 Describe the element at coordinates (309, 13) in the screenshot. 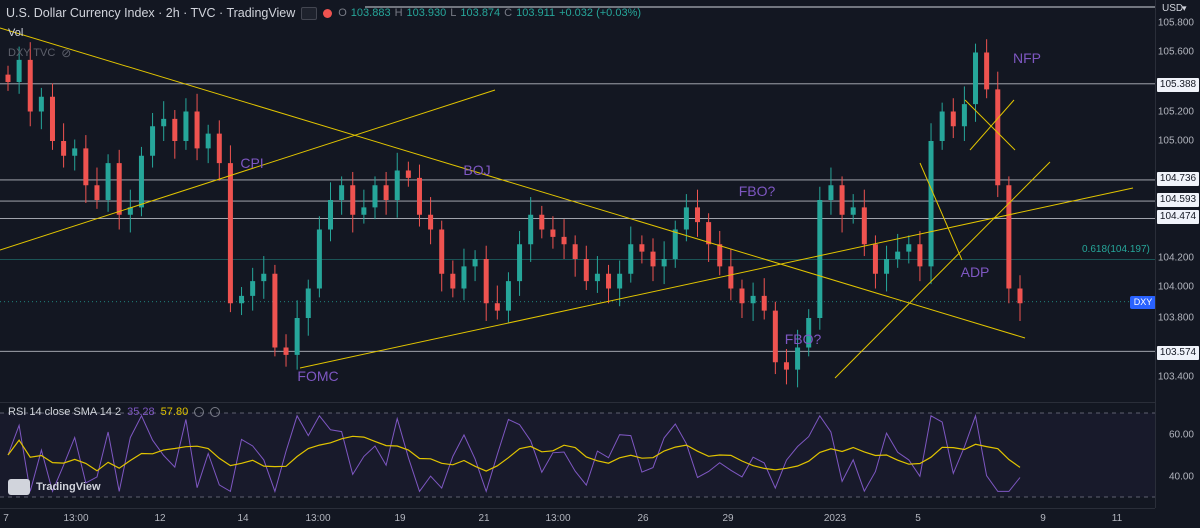

I see `eye-icon` at that location.